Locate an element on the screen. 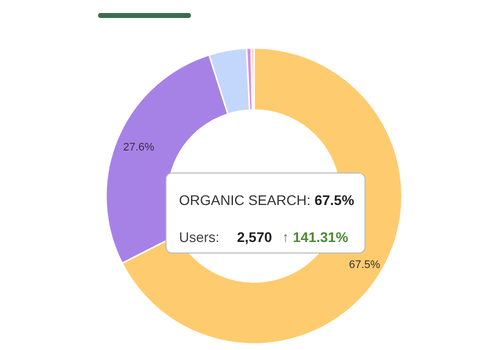 This screenshot has height=350, width=500. text: ORGANIC SEARCH: is located at coordinates (244, 200).